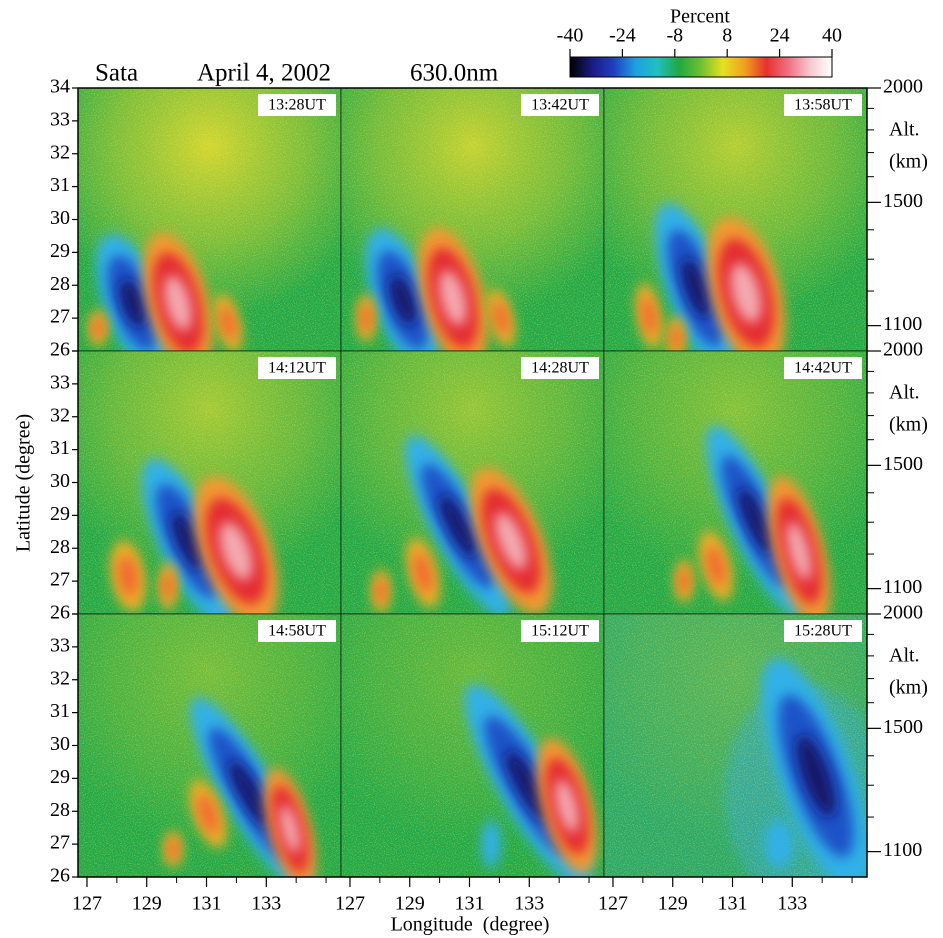 The image size is (943, 938). I want to click on panel-label: 14:42UT, so click(823, 368).